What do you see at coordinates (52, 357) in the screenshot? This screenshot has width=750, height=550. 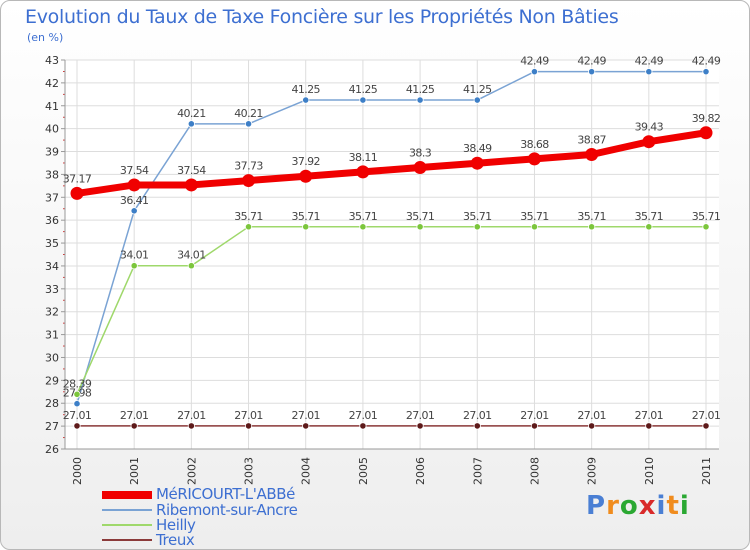 I see `y-tick-label: 30` at bounding box center [52, 357].